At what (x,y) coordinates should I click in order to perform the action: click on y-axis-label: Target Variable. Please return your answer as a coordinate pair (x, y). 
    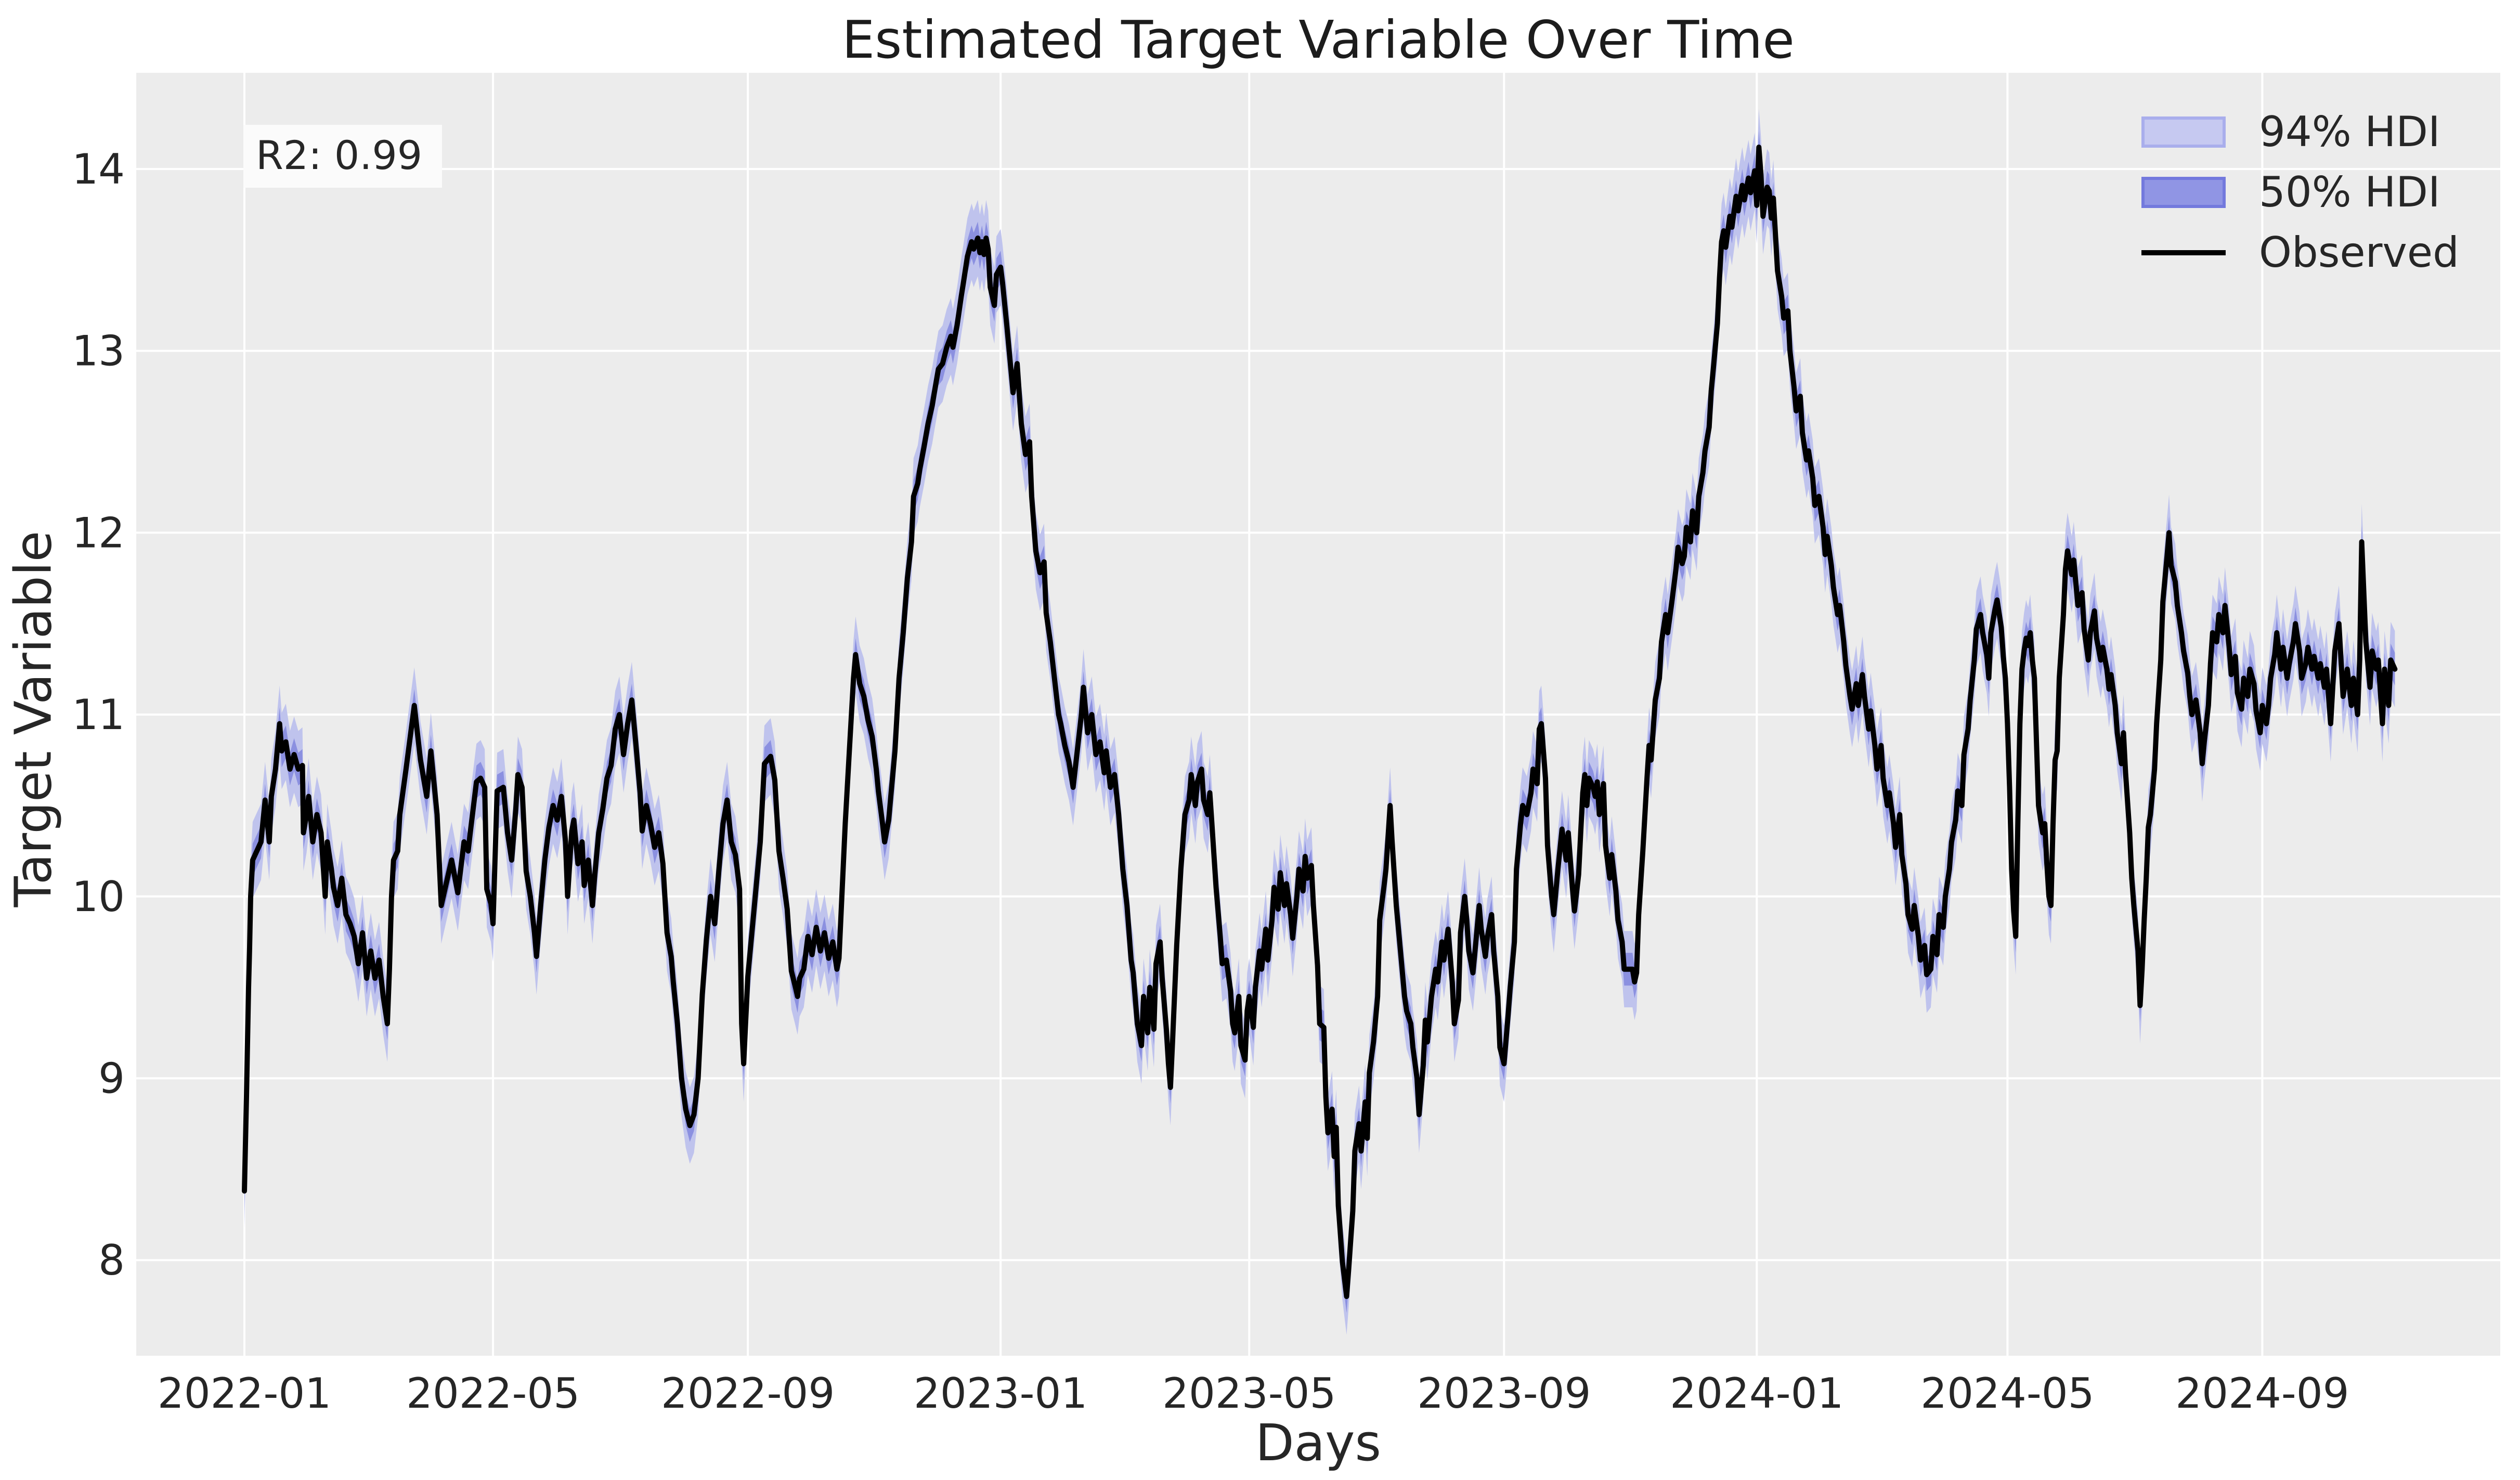
    Looking at the image, I should click on (33, 718).